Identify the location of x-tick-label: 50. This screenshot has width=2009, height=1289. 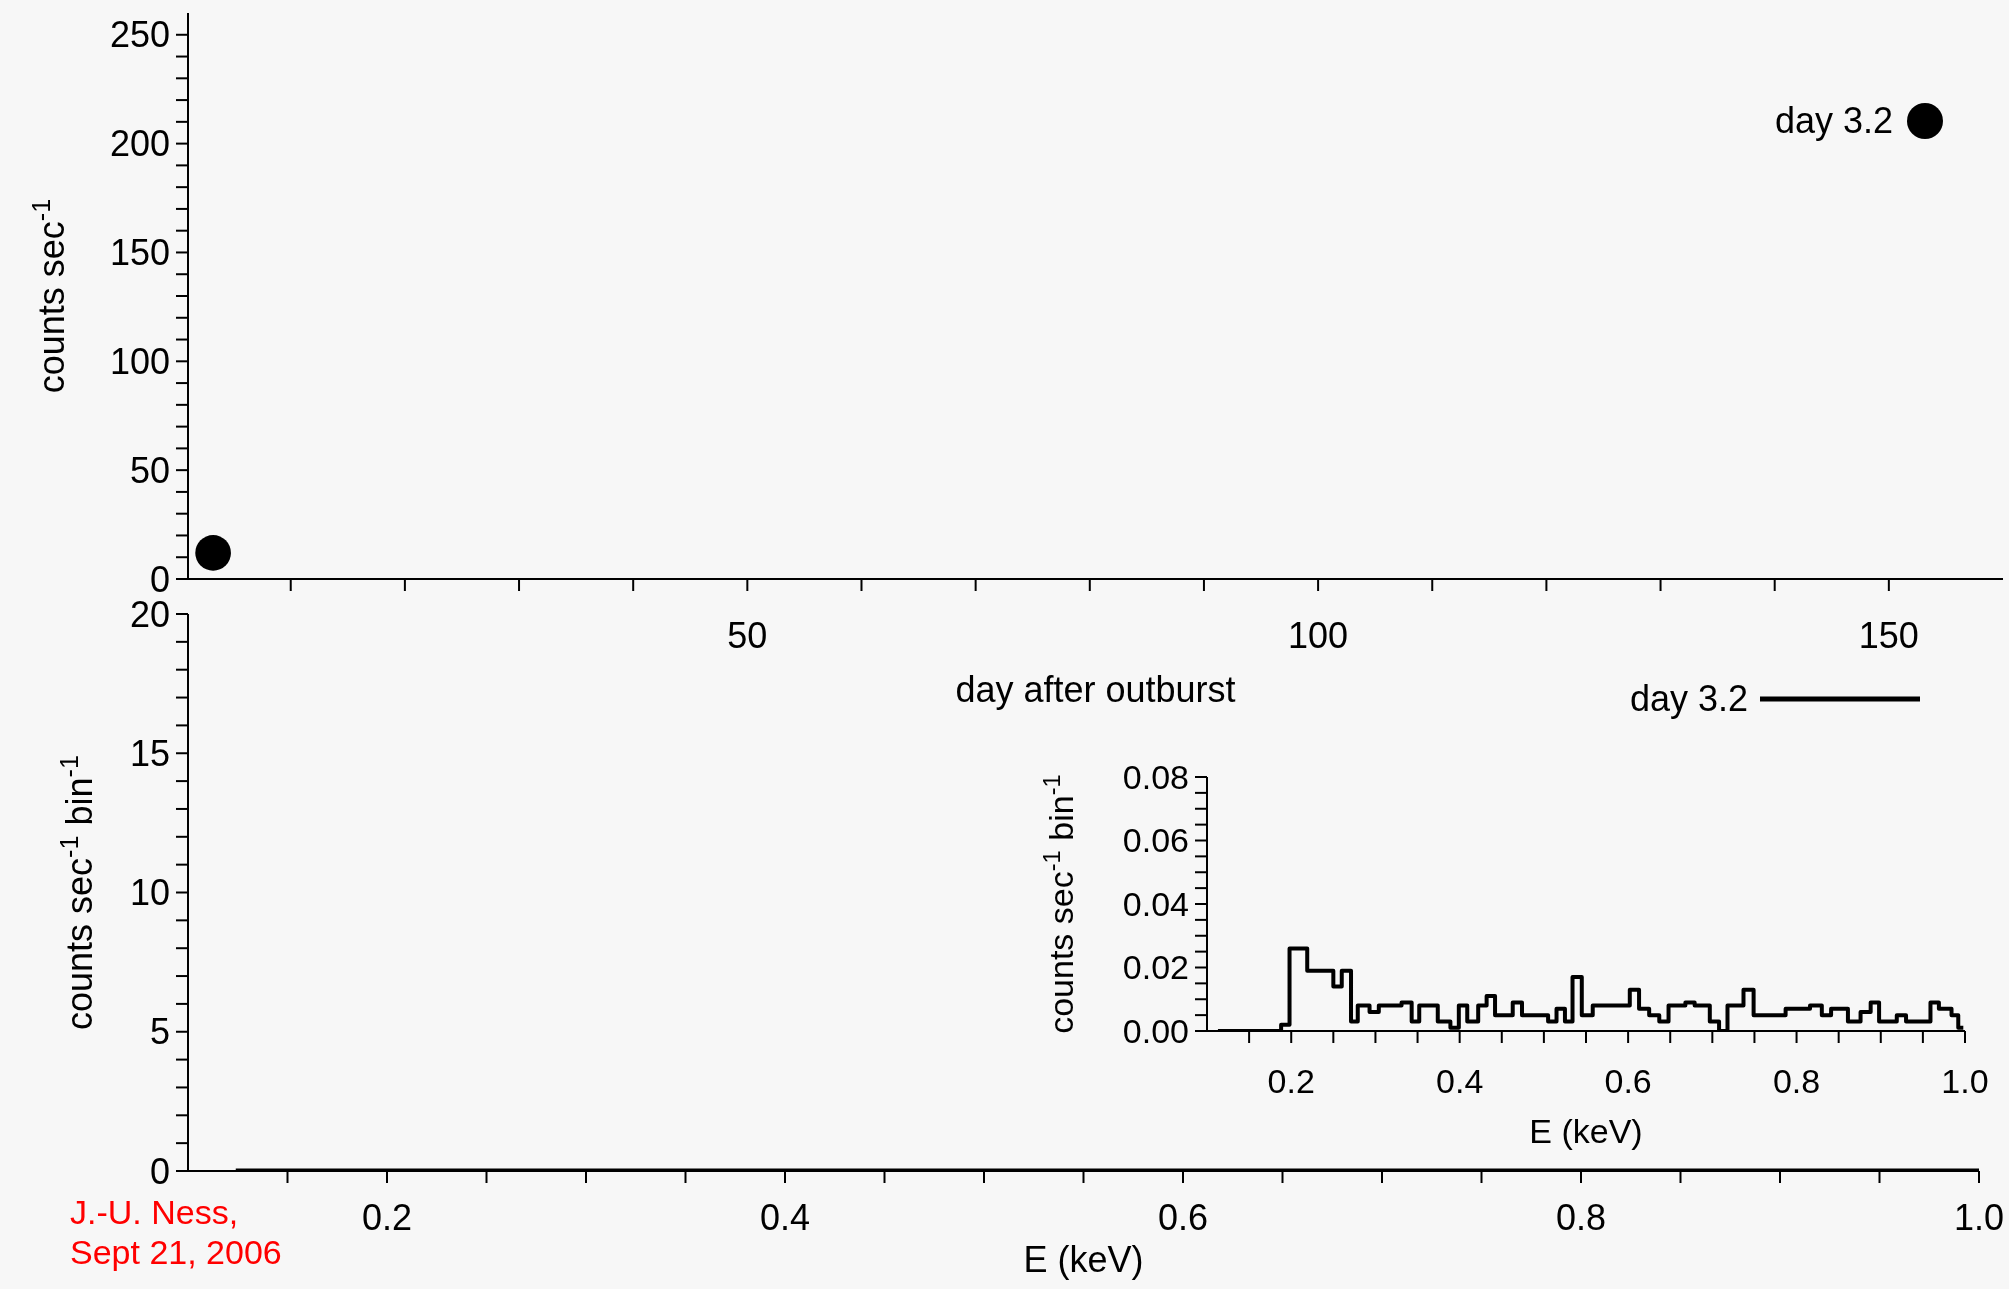
(747, 635).